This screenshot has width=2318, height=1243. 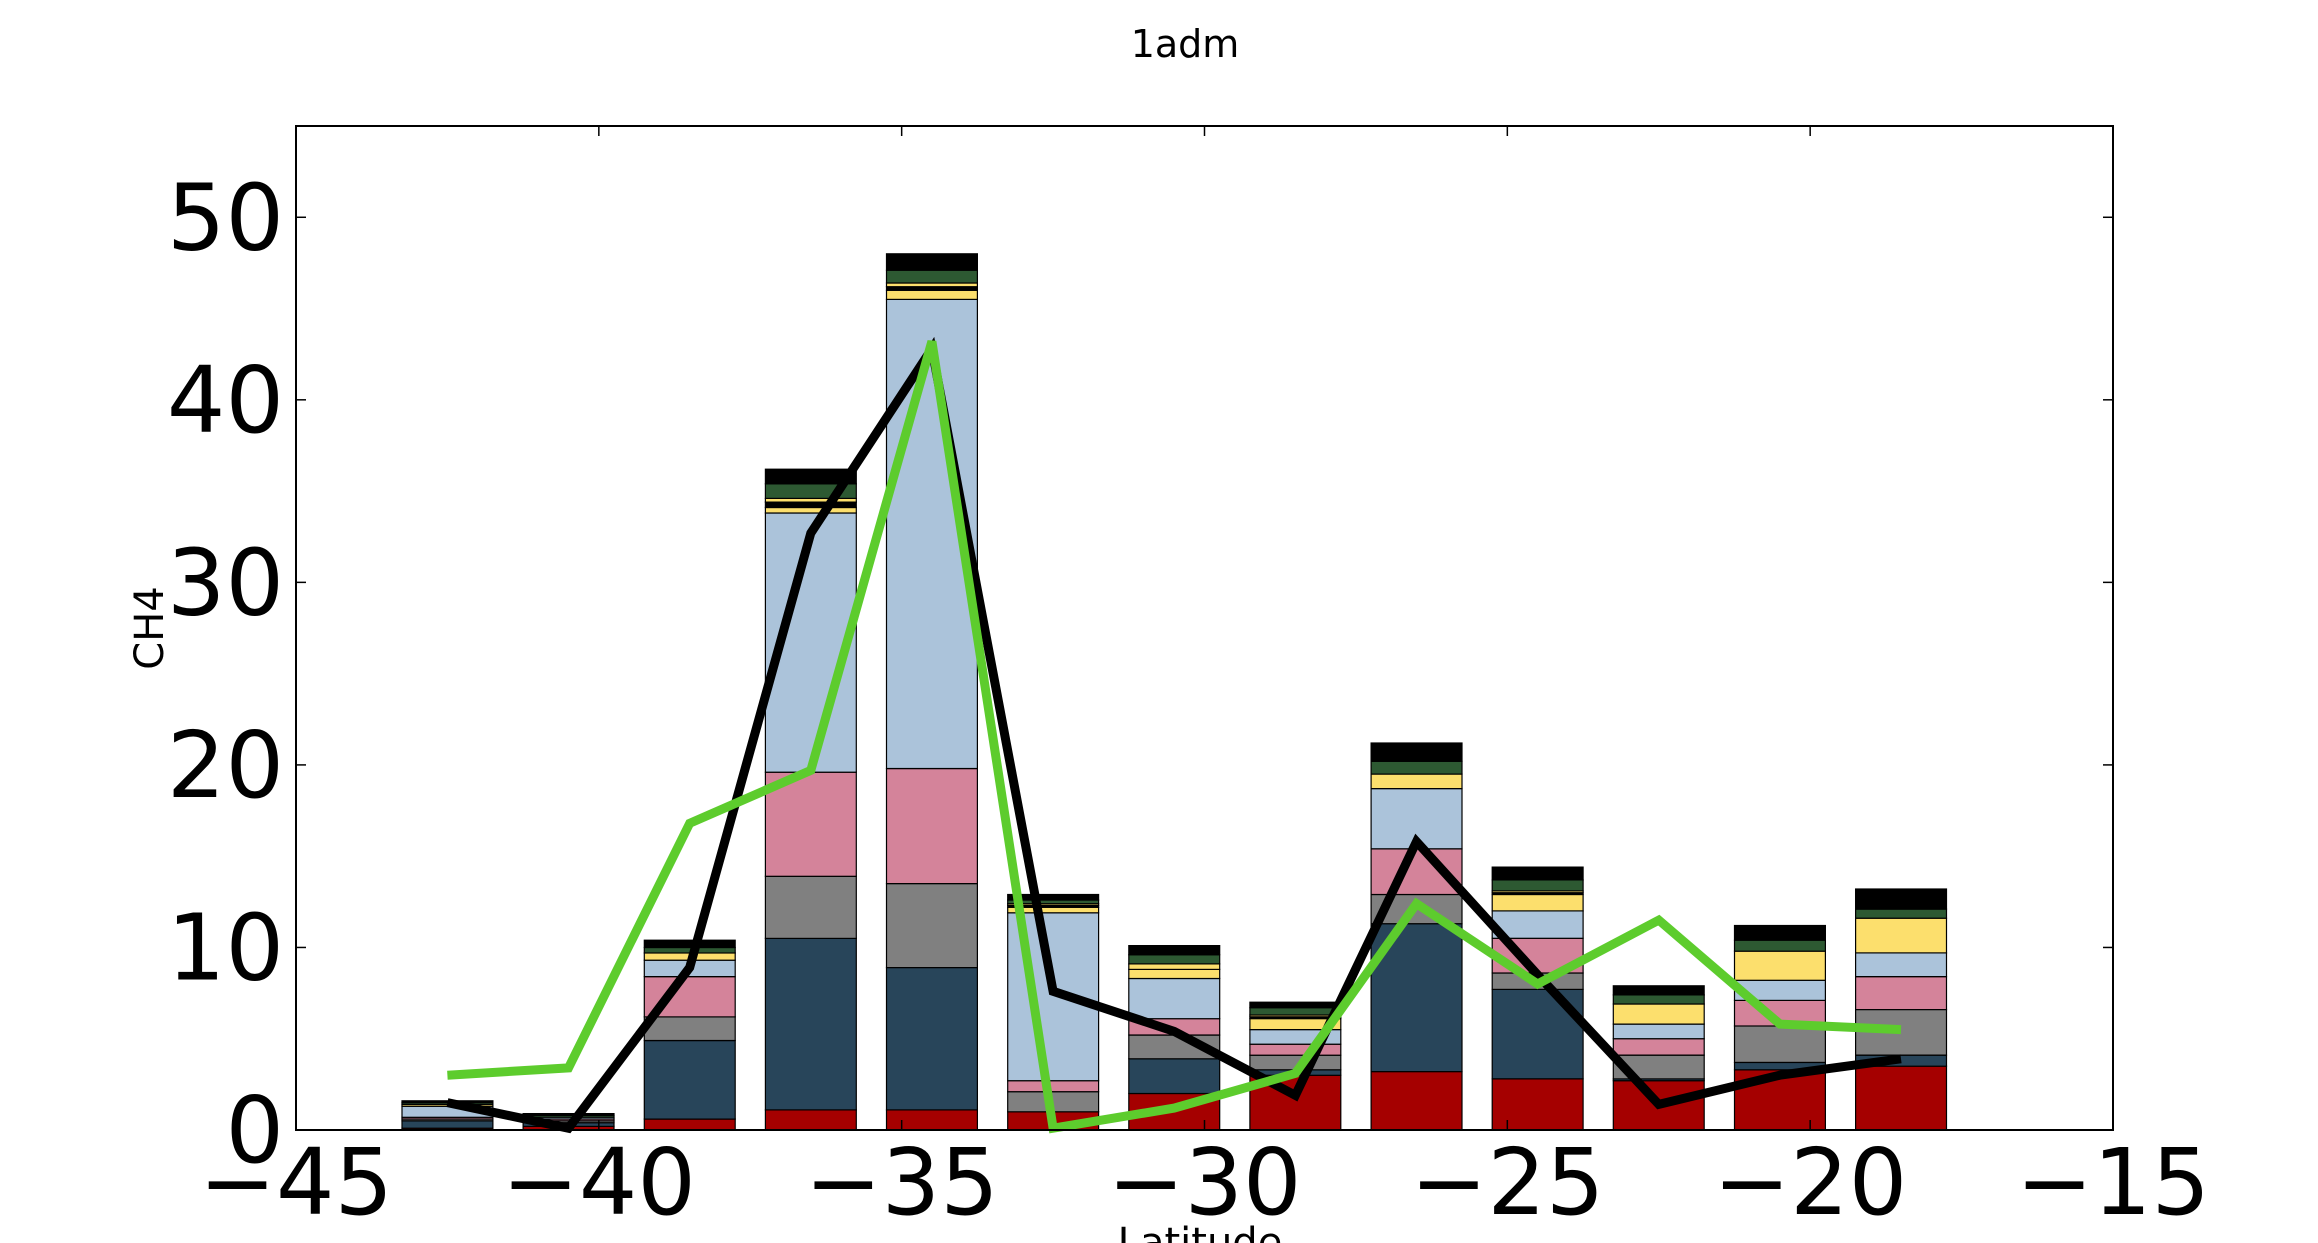 What do you see at coordinates (150, 627) in the screenshot?
I see `y-axis-label: CH4` at bounding box center [150, 627].